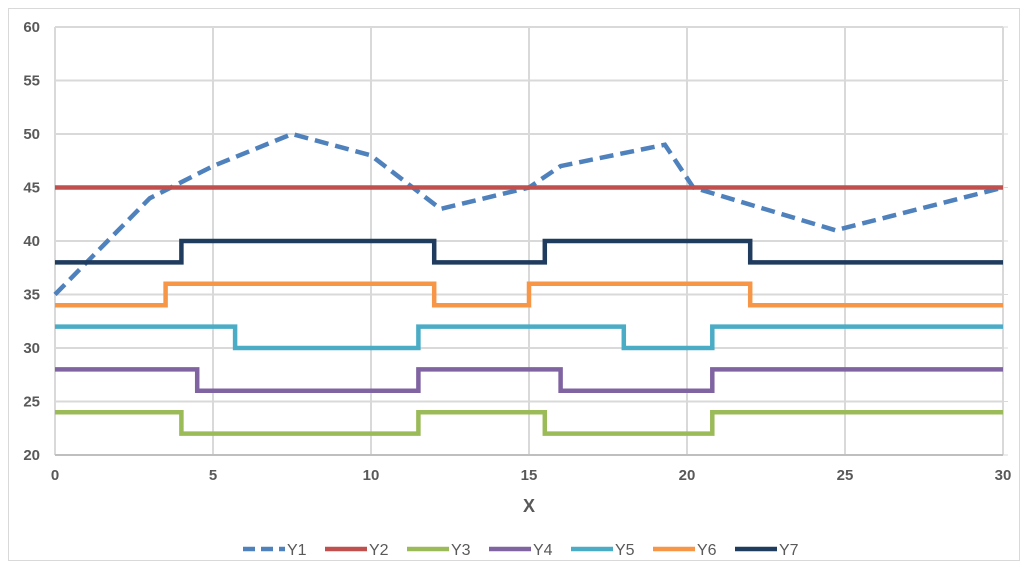  I want to click on x-axis-title: X, so click(529, 506).